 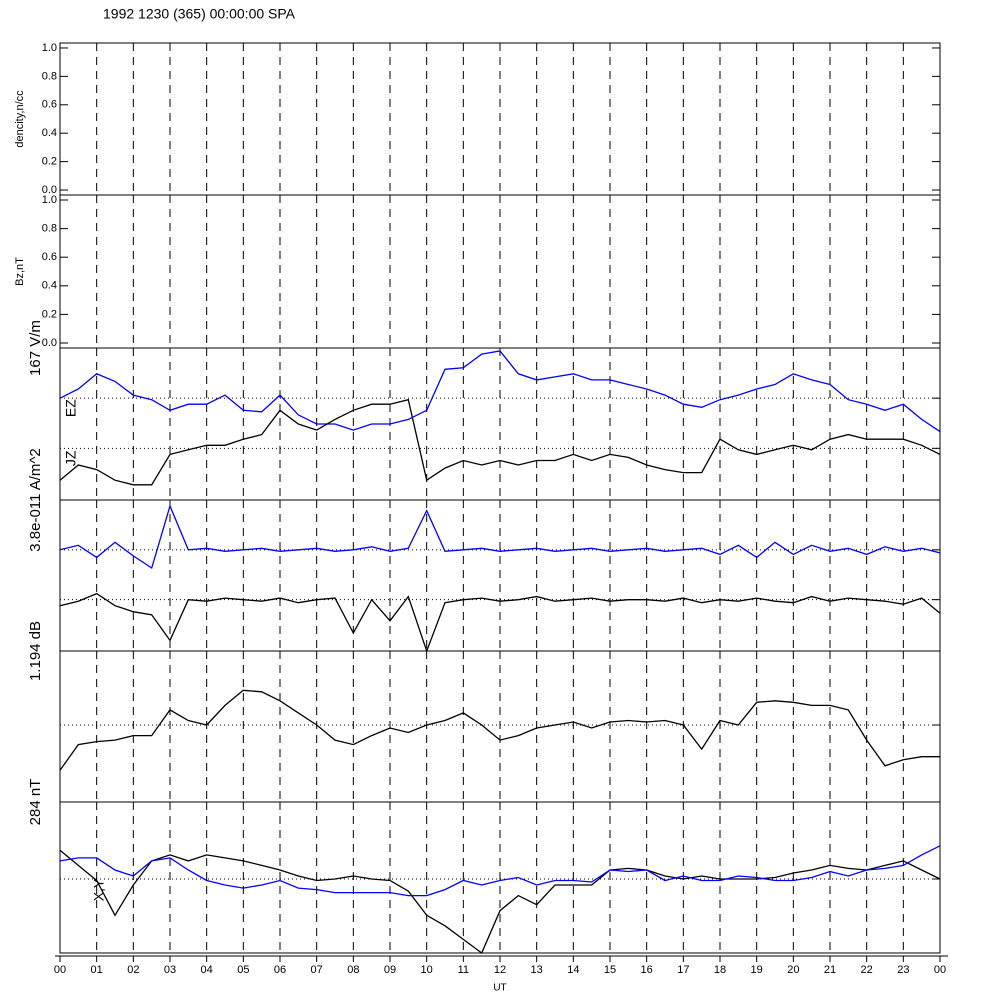 What do you see at coordinates (243, 970) in the screenshot?
I see `x-tick-label: 05` at bounding box center [243, 970].